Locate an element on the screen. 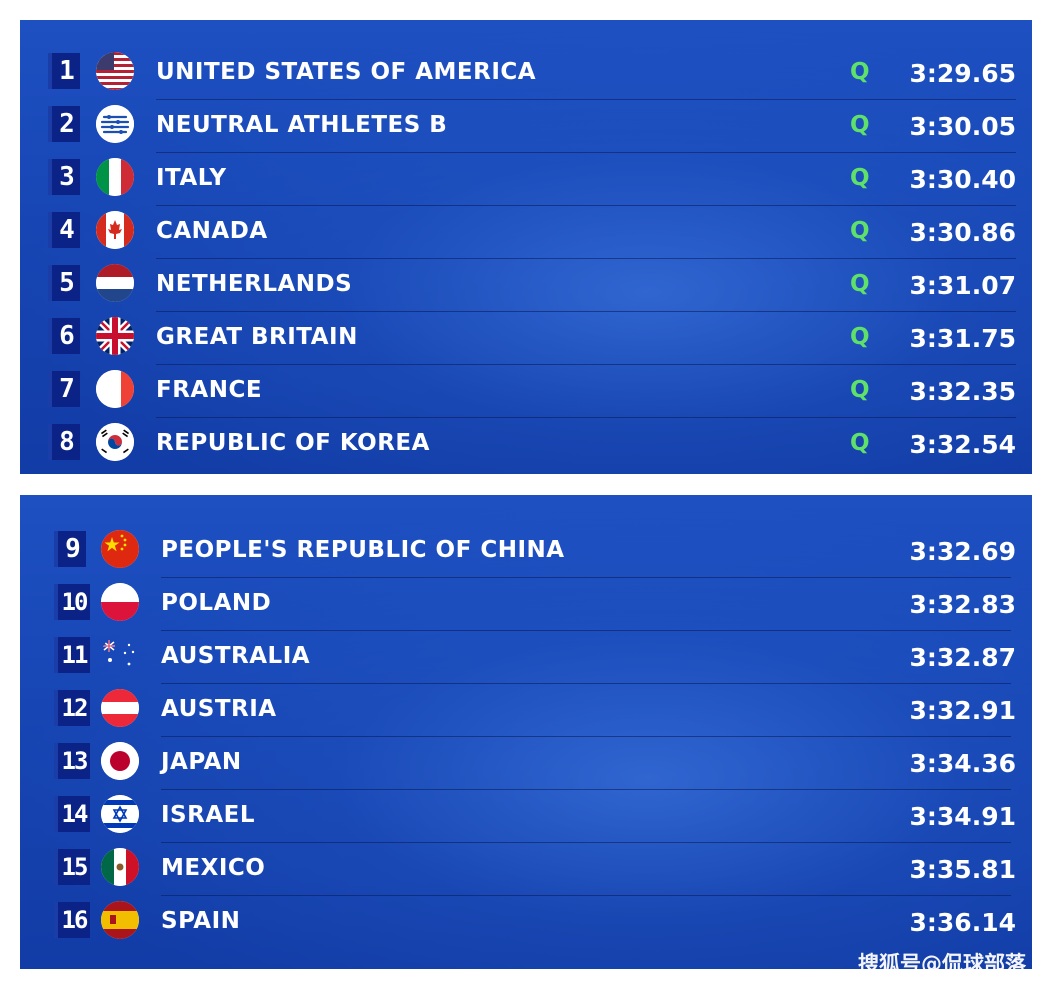 The height and width of the screenshot is (990, 1052). result-time: 3:31.07 is located at coordinates (962, 285).